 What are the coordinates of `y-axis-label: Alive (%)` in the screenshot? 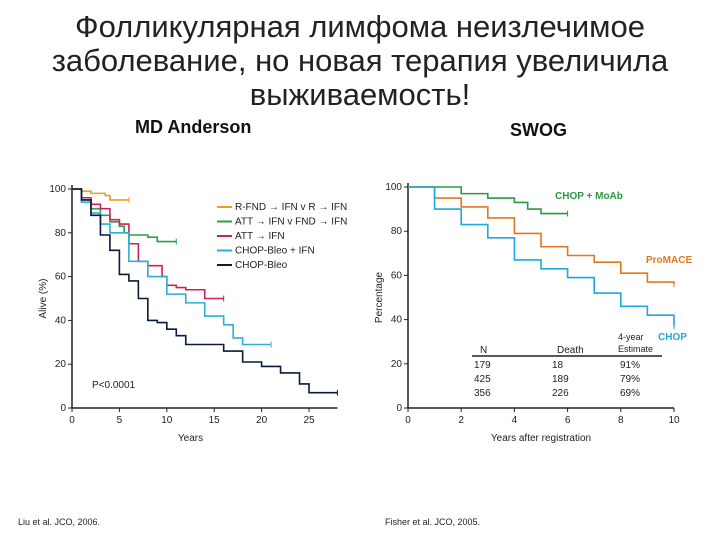 It's located at (43, 298).